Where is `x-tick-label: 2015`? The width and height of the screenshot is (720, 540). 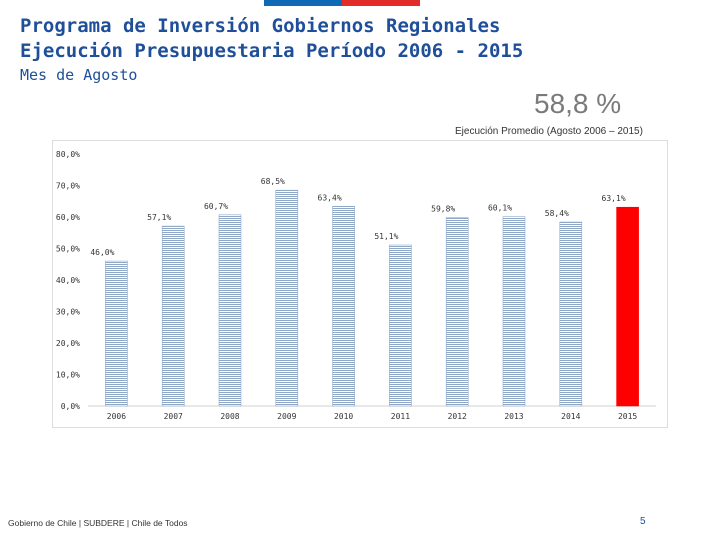
x-tick-label: 2015 is located at coordinates (627, 416).